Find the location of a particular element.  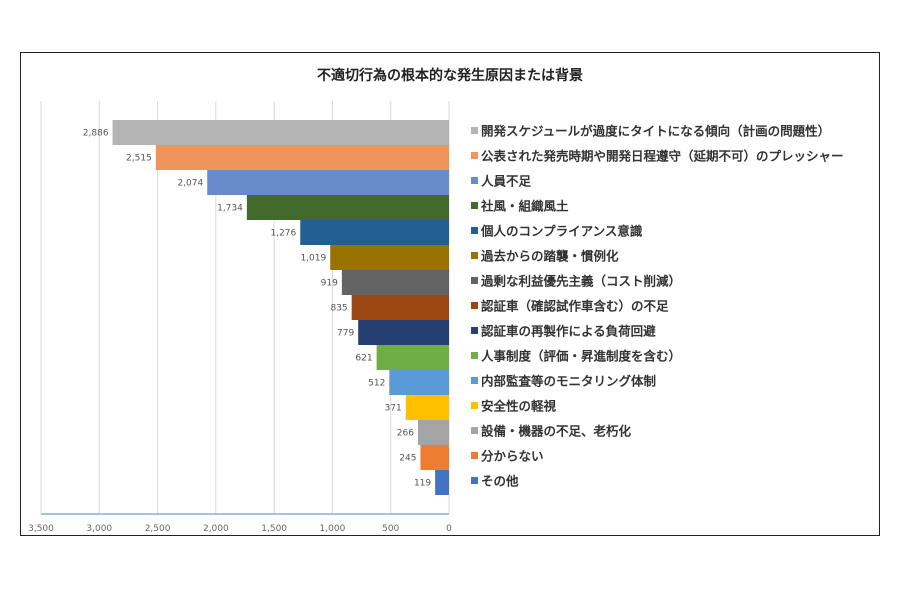

data-label: 266 is located at coordinates (405, 434).